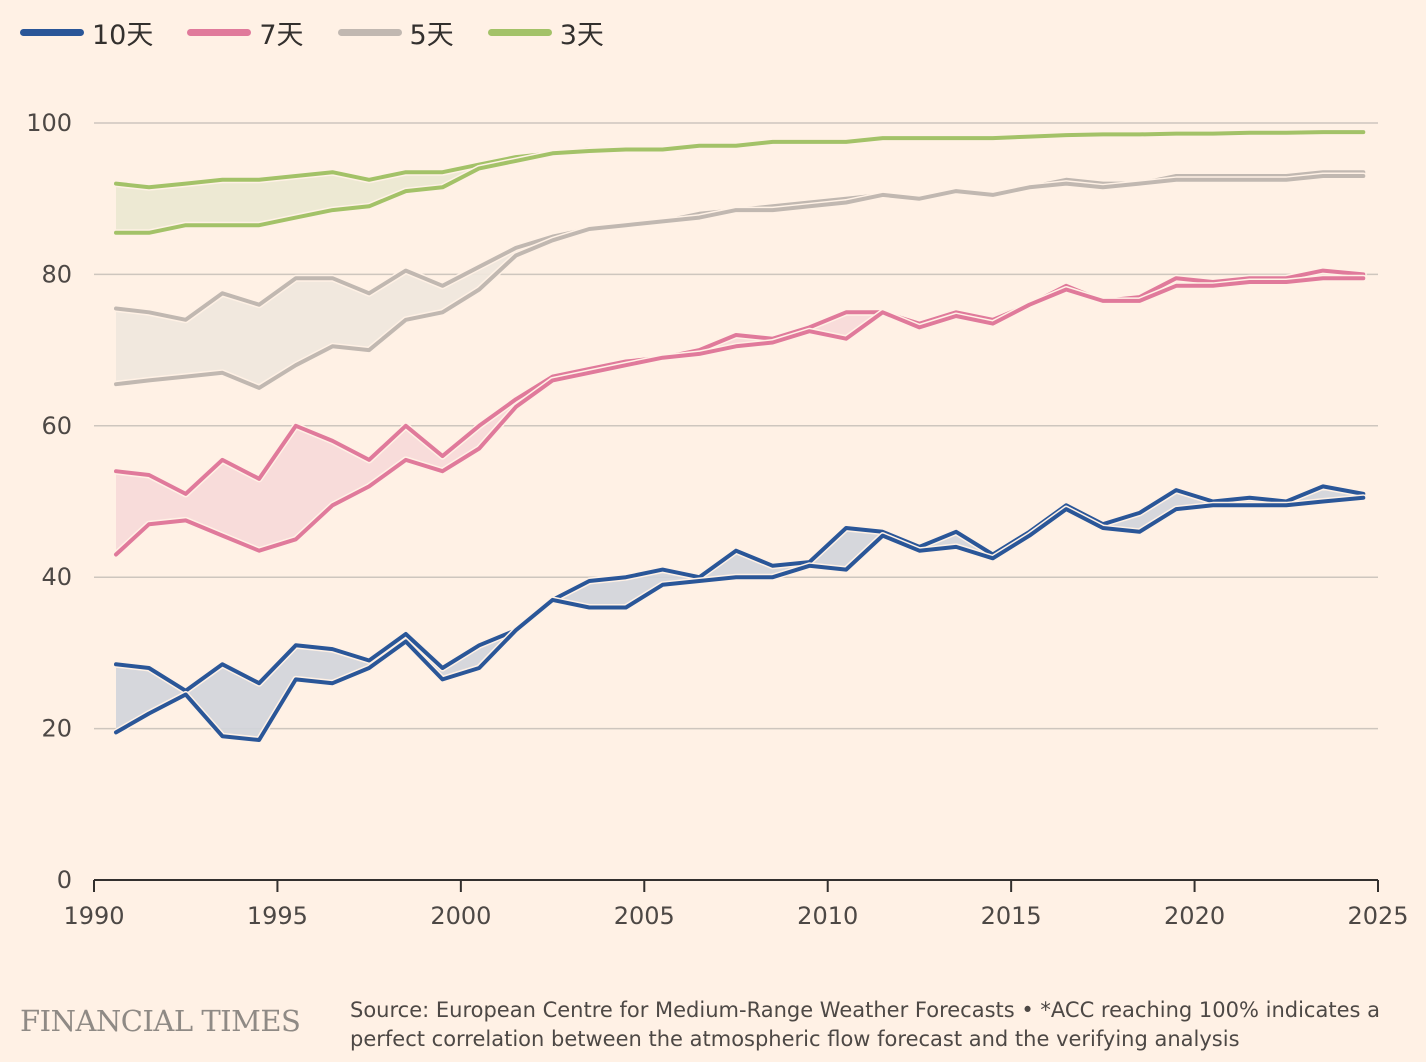 The image size is (1426, 1062). What do you see at coordinates (56, 274) in the screenshot?
I see `y-tick-label-80: 80` at bounding box center [56, 274].